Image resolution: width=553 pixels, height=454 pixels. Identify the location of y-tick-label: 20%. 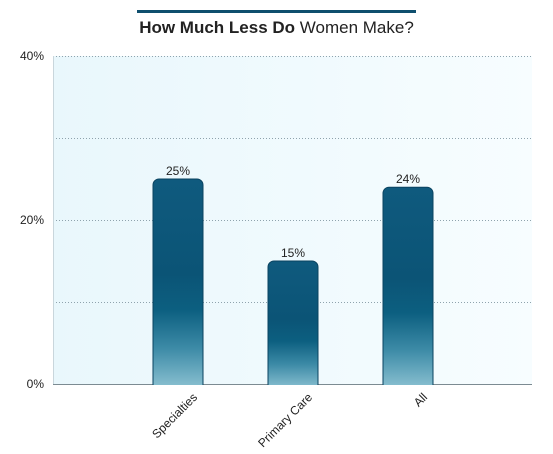
(32, 220).